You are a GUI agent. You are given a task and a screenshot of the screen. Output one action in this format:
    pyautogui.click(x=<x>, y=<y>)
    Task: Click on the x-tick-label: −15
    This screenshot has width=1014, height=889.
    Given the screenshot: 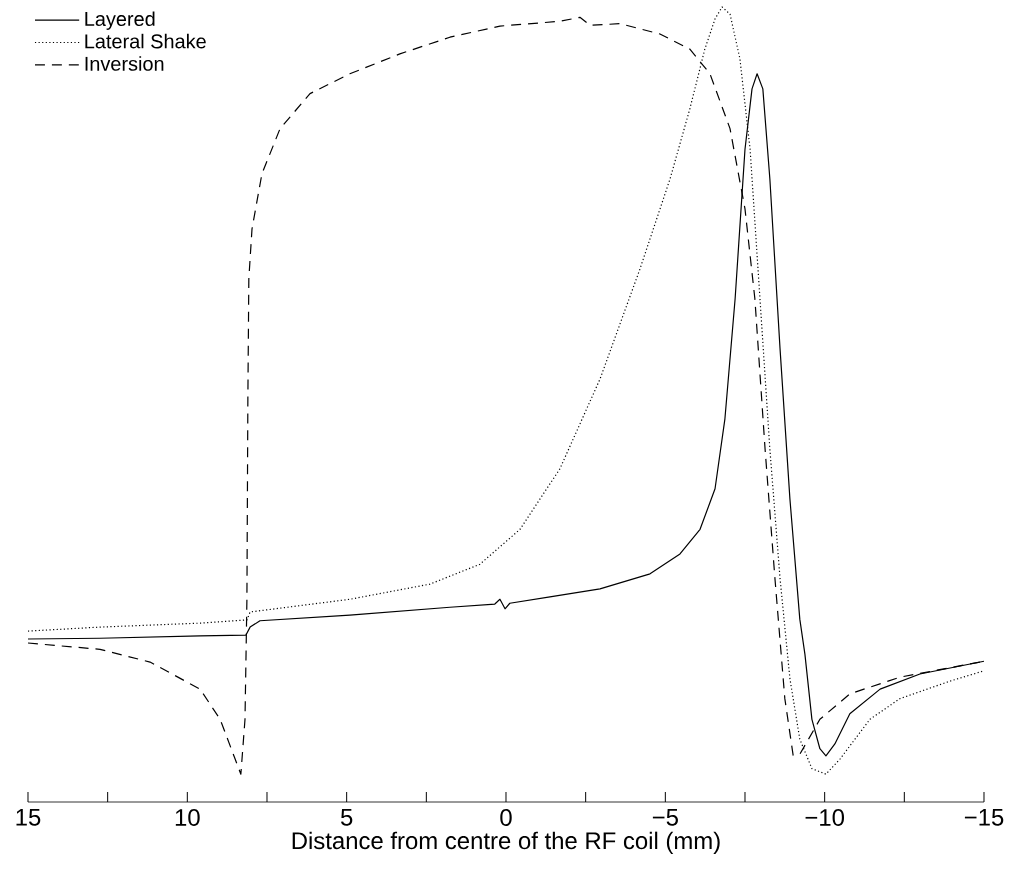 What is the action you would take?
    pyautogui.click(x=984, y=817)
    